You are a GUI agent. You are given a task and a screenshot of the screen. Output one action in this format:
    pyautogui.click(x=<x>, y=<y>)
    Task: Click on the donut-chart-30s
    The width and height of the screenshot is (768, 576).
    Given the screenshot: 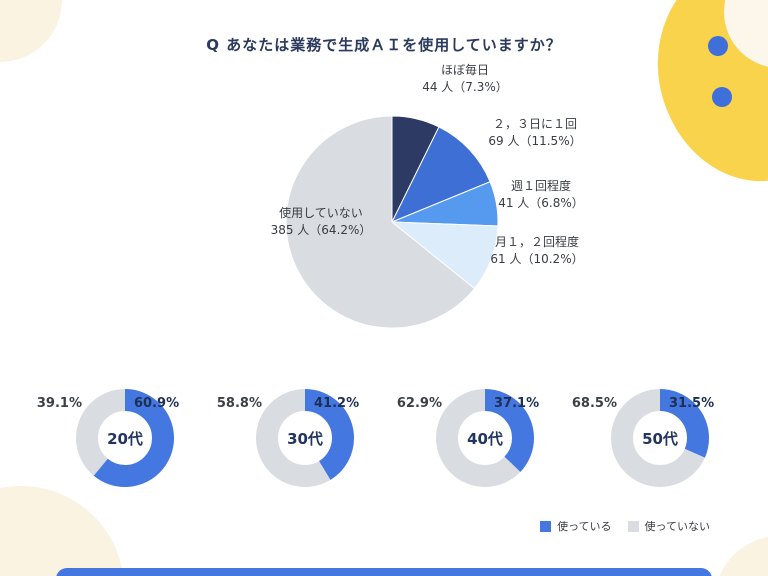 What is the action you would take?
    pyautogui.click(x=305, y=438)
    